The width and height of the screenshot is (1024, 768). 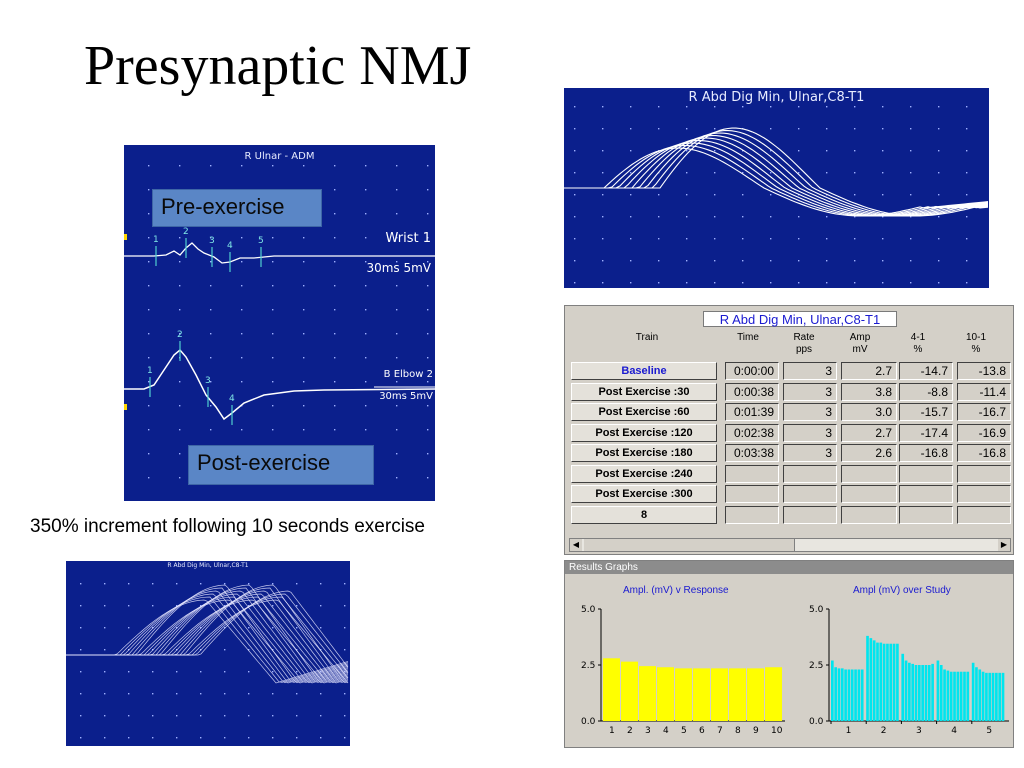 What do you see at coordinates (689, 545) in the screenshot?
I see `scroll-thumb` at bounding box center [689, 545].